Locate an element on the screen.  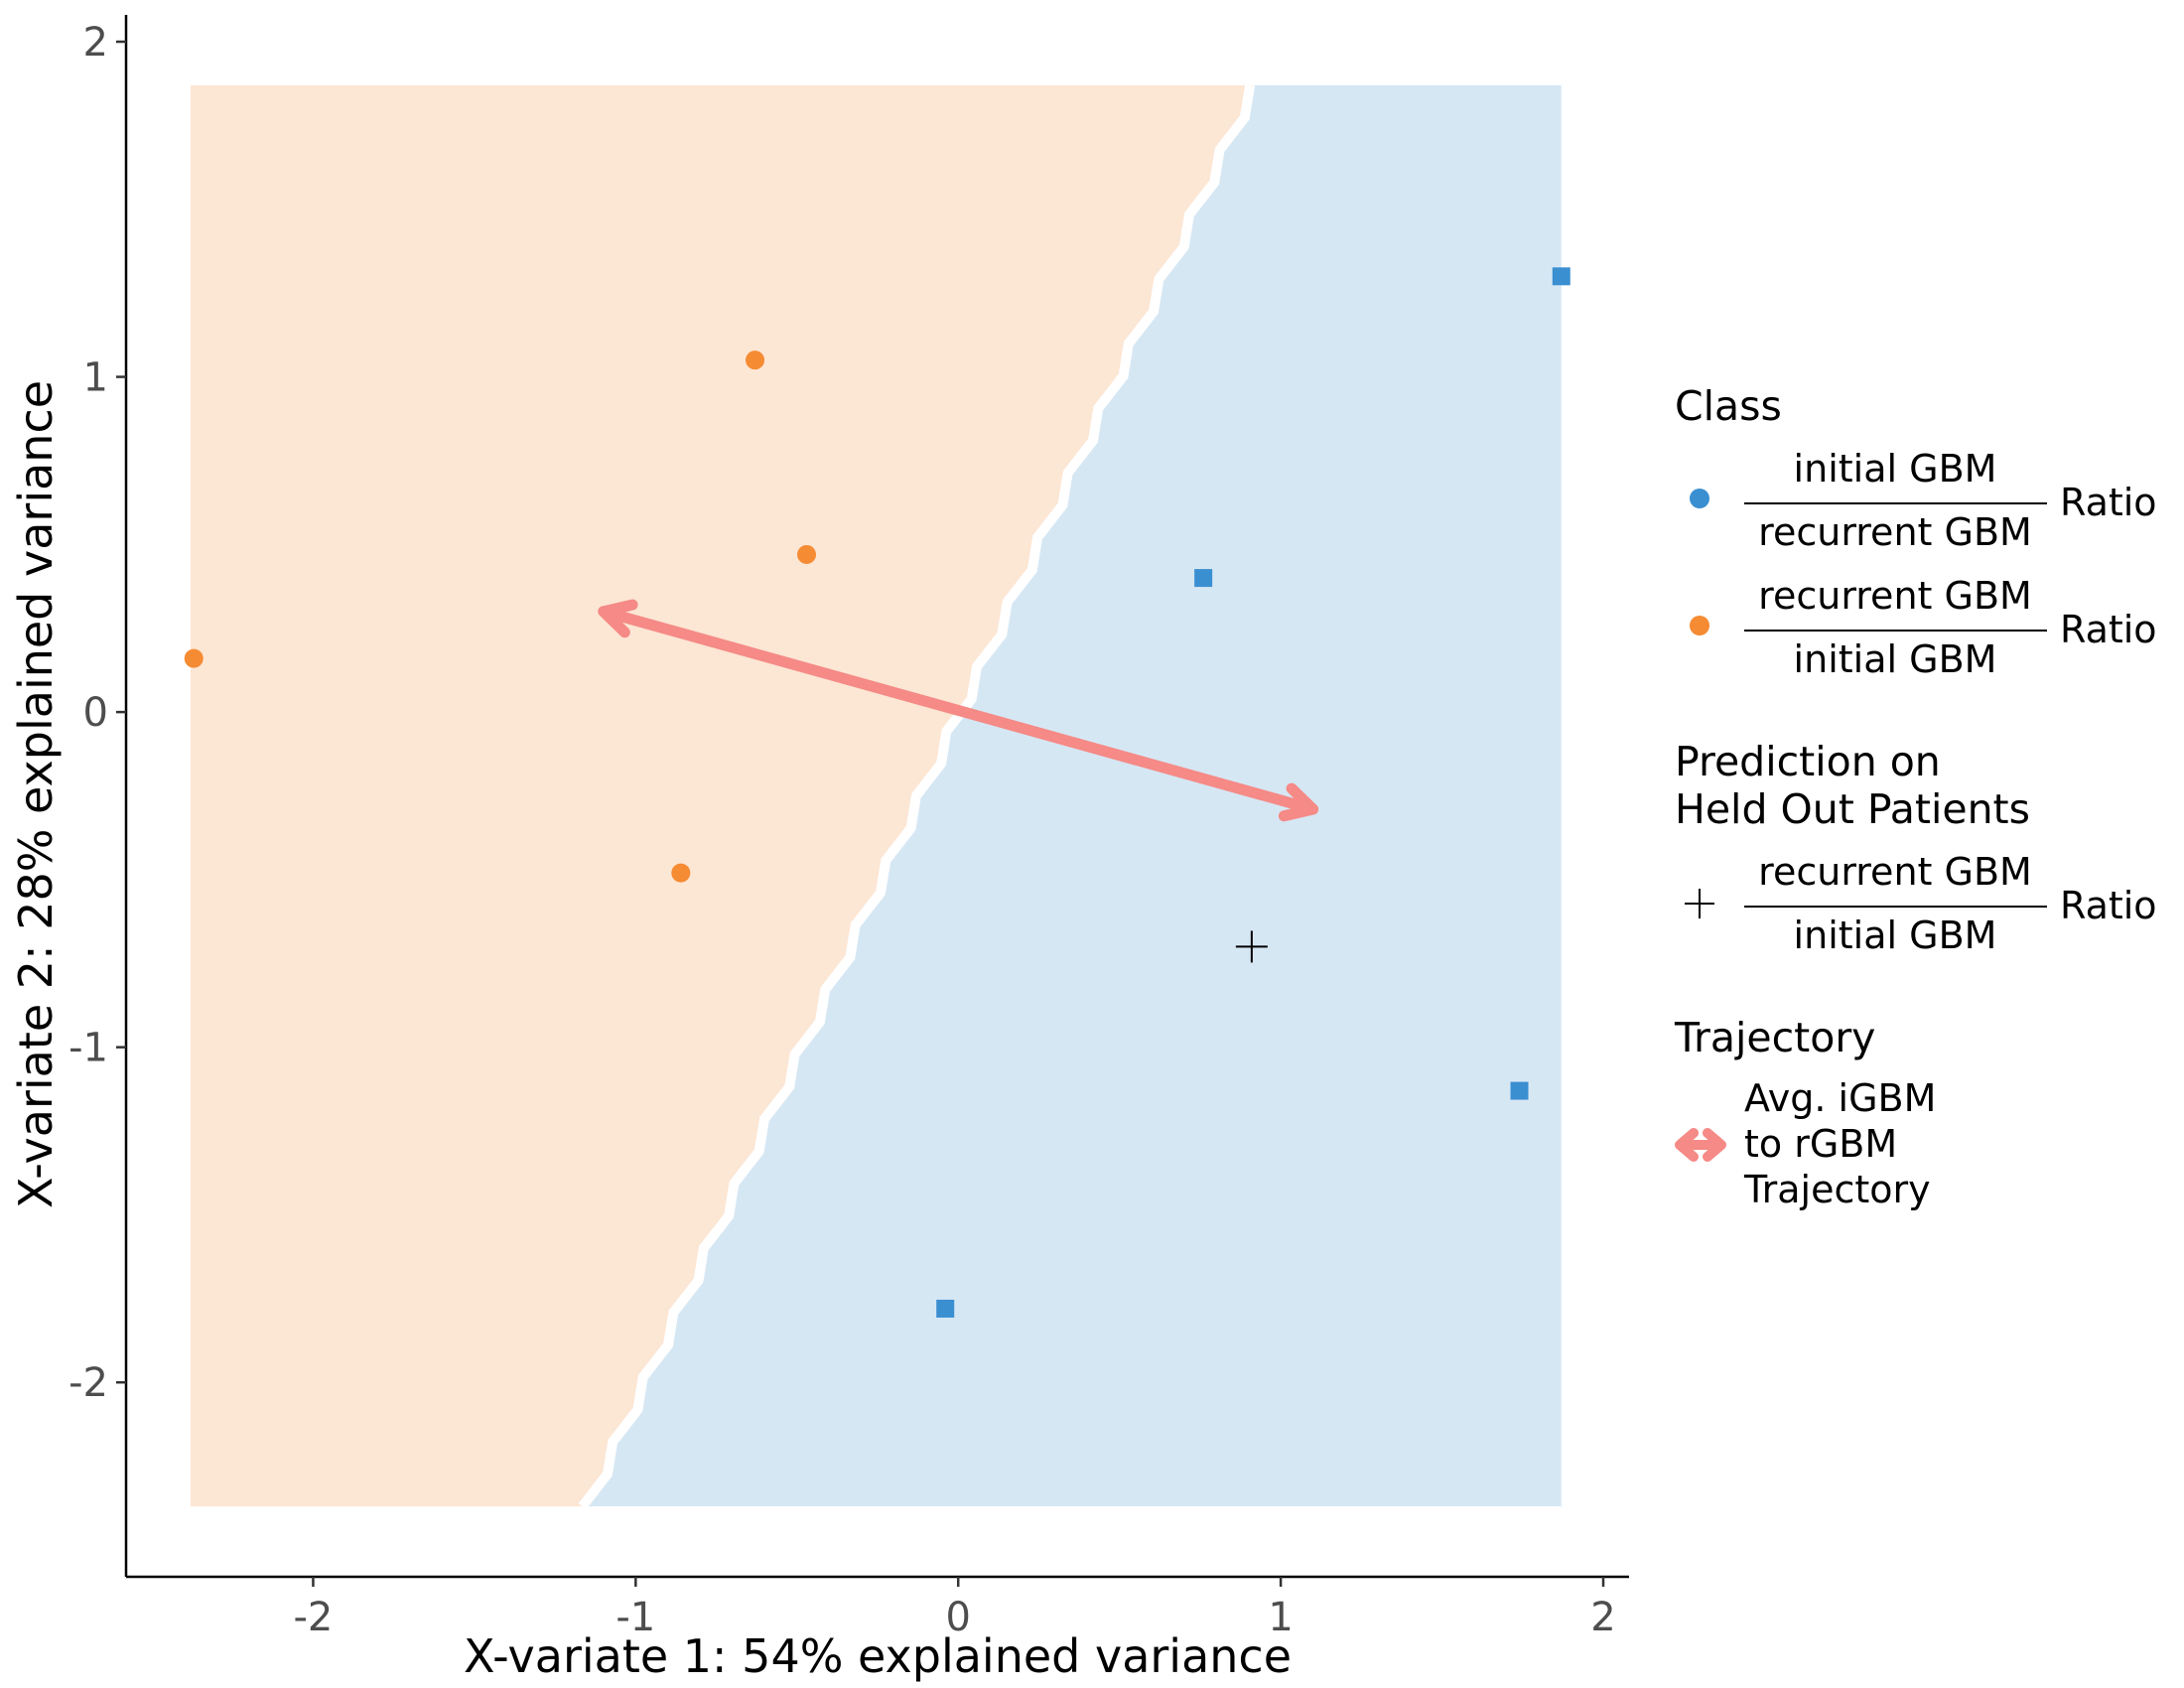
legend-item-recurrent: recurrent GBM initial GBM Ratio is located at coordinates (1923, 627).